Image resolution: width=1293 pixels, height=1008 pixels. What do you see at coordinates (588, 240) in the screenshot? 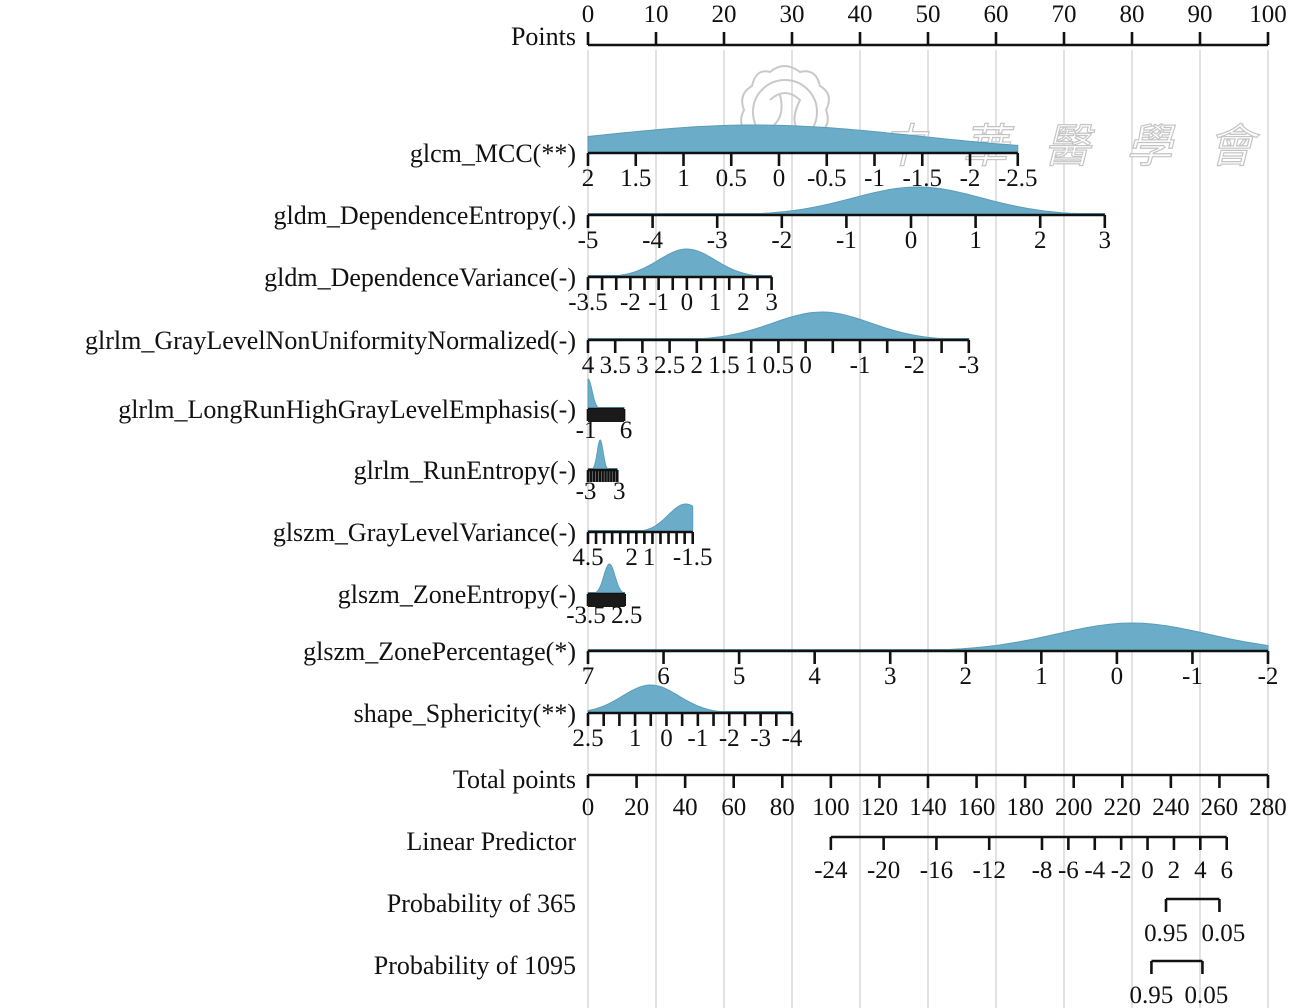
I see `tick-label: -5` at bounding box center [588, 240].